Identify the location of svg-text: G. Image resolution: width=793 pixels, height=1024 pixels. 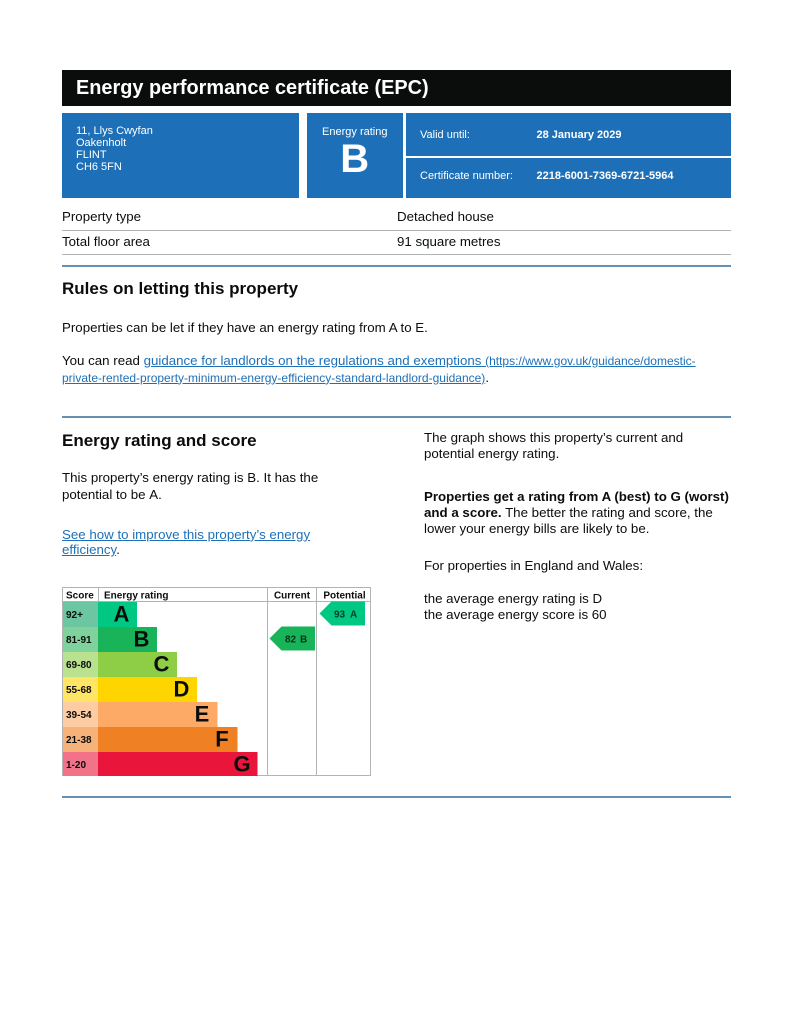
(241, 763).